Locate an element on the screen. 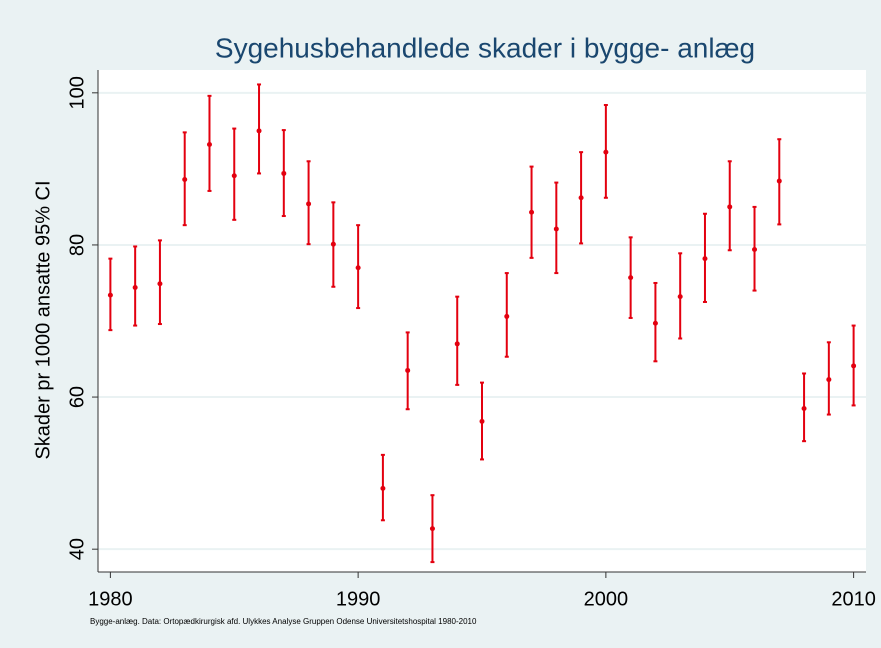 The height and width of the screenshot is (648, 881). y-tick-label: 100 is located at coordinates (77, 92).